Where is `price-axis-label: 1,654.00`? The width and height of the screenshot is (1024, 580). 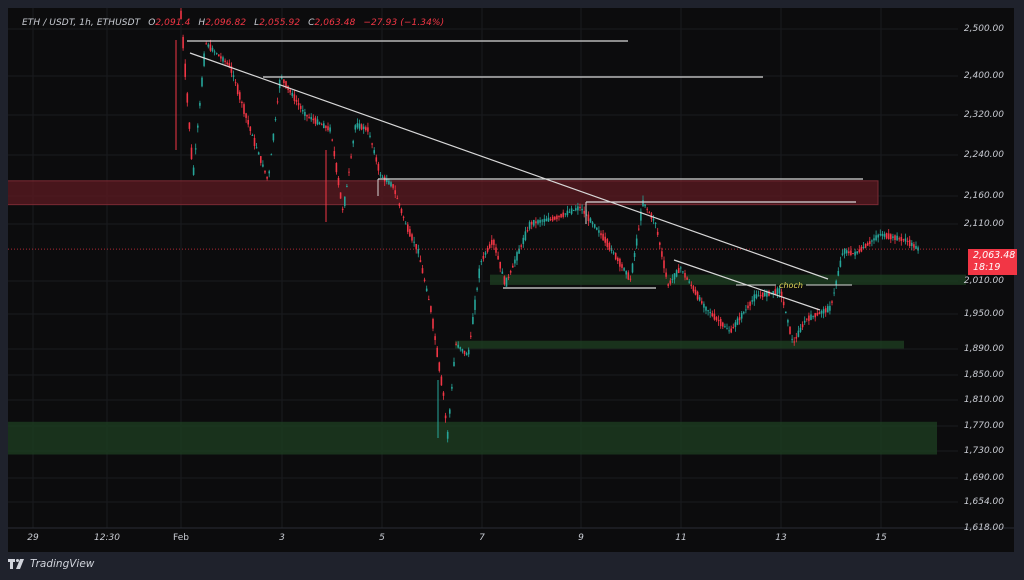 price-axis-label: 1,654.00 is located at coordinates (983, 502).